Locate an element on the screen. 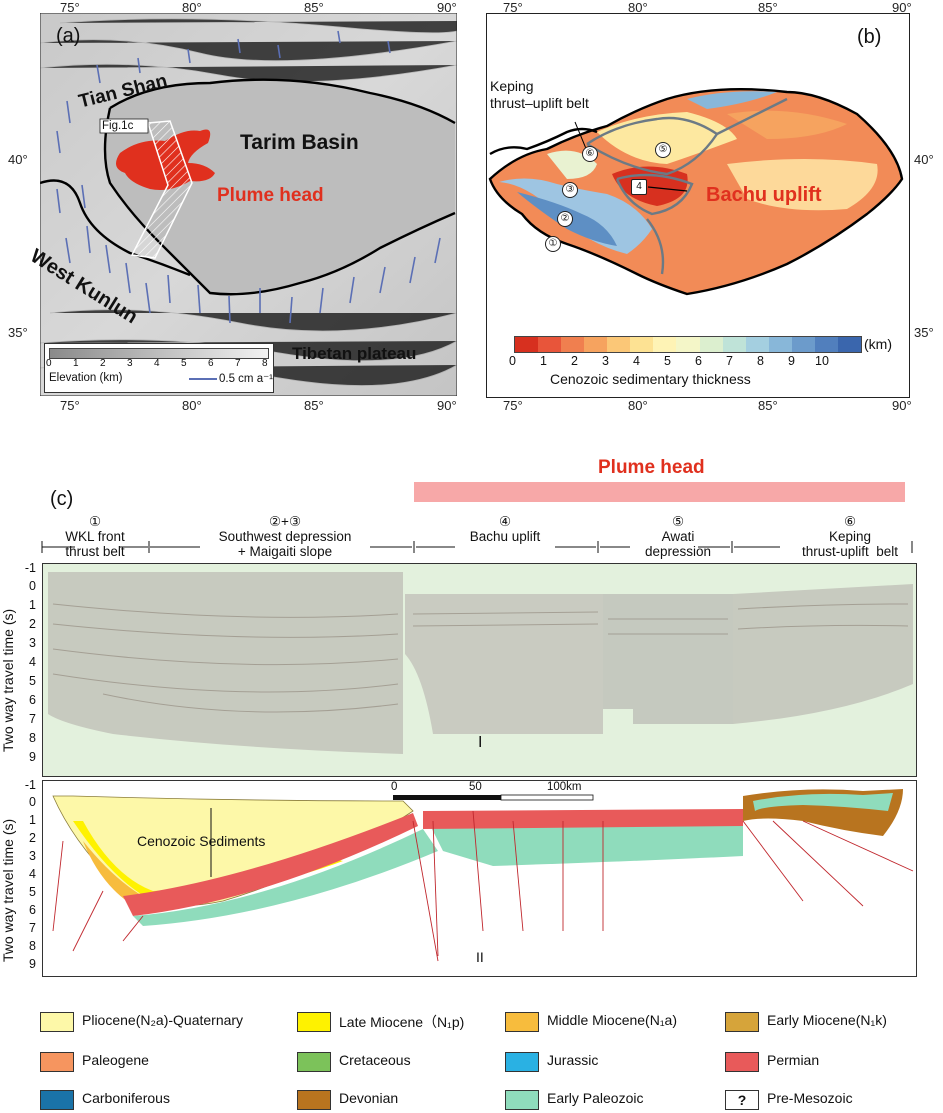 The height and width of the screenshot is (1113, 943). cb-tick: 0 is located at coordinates (512, 361).